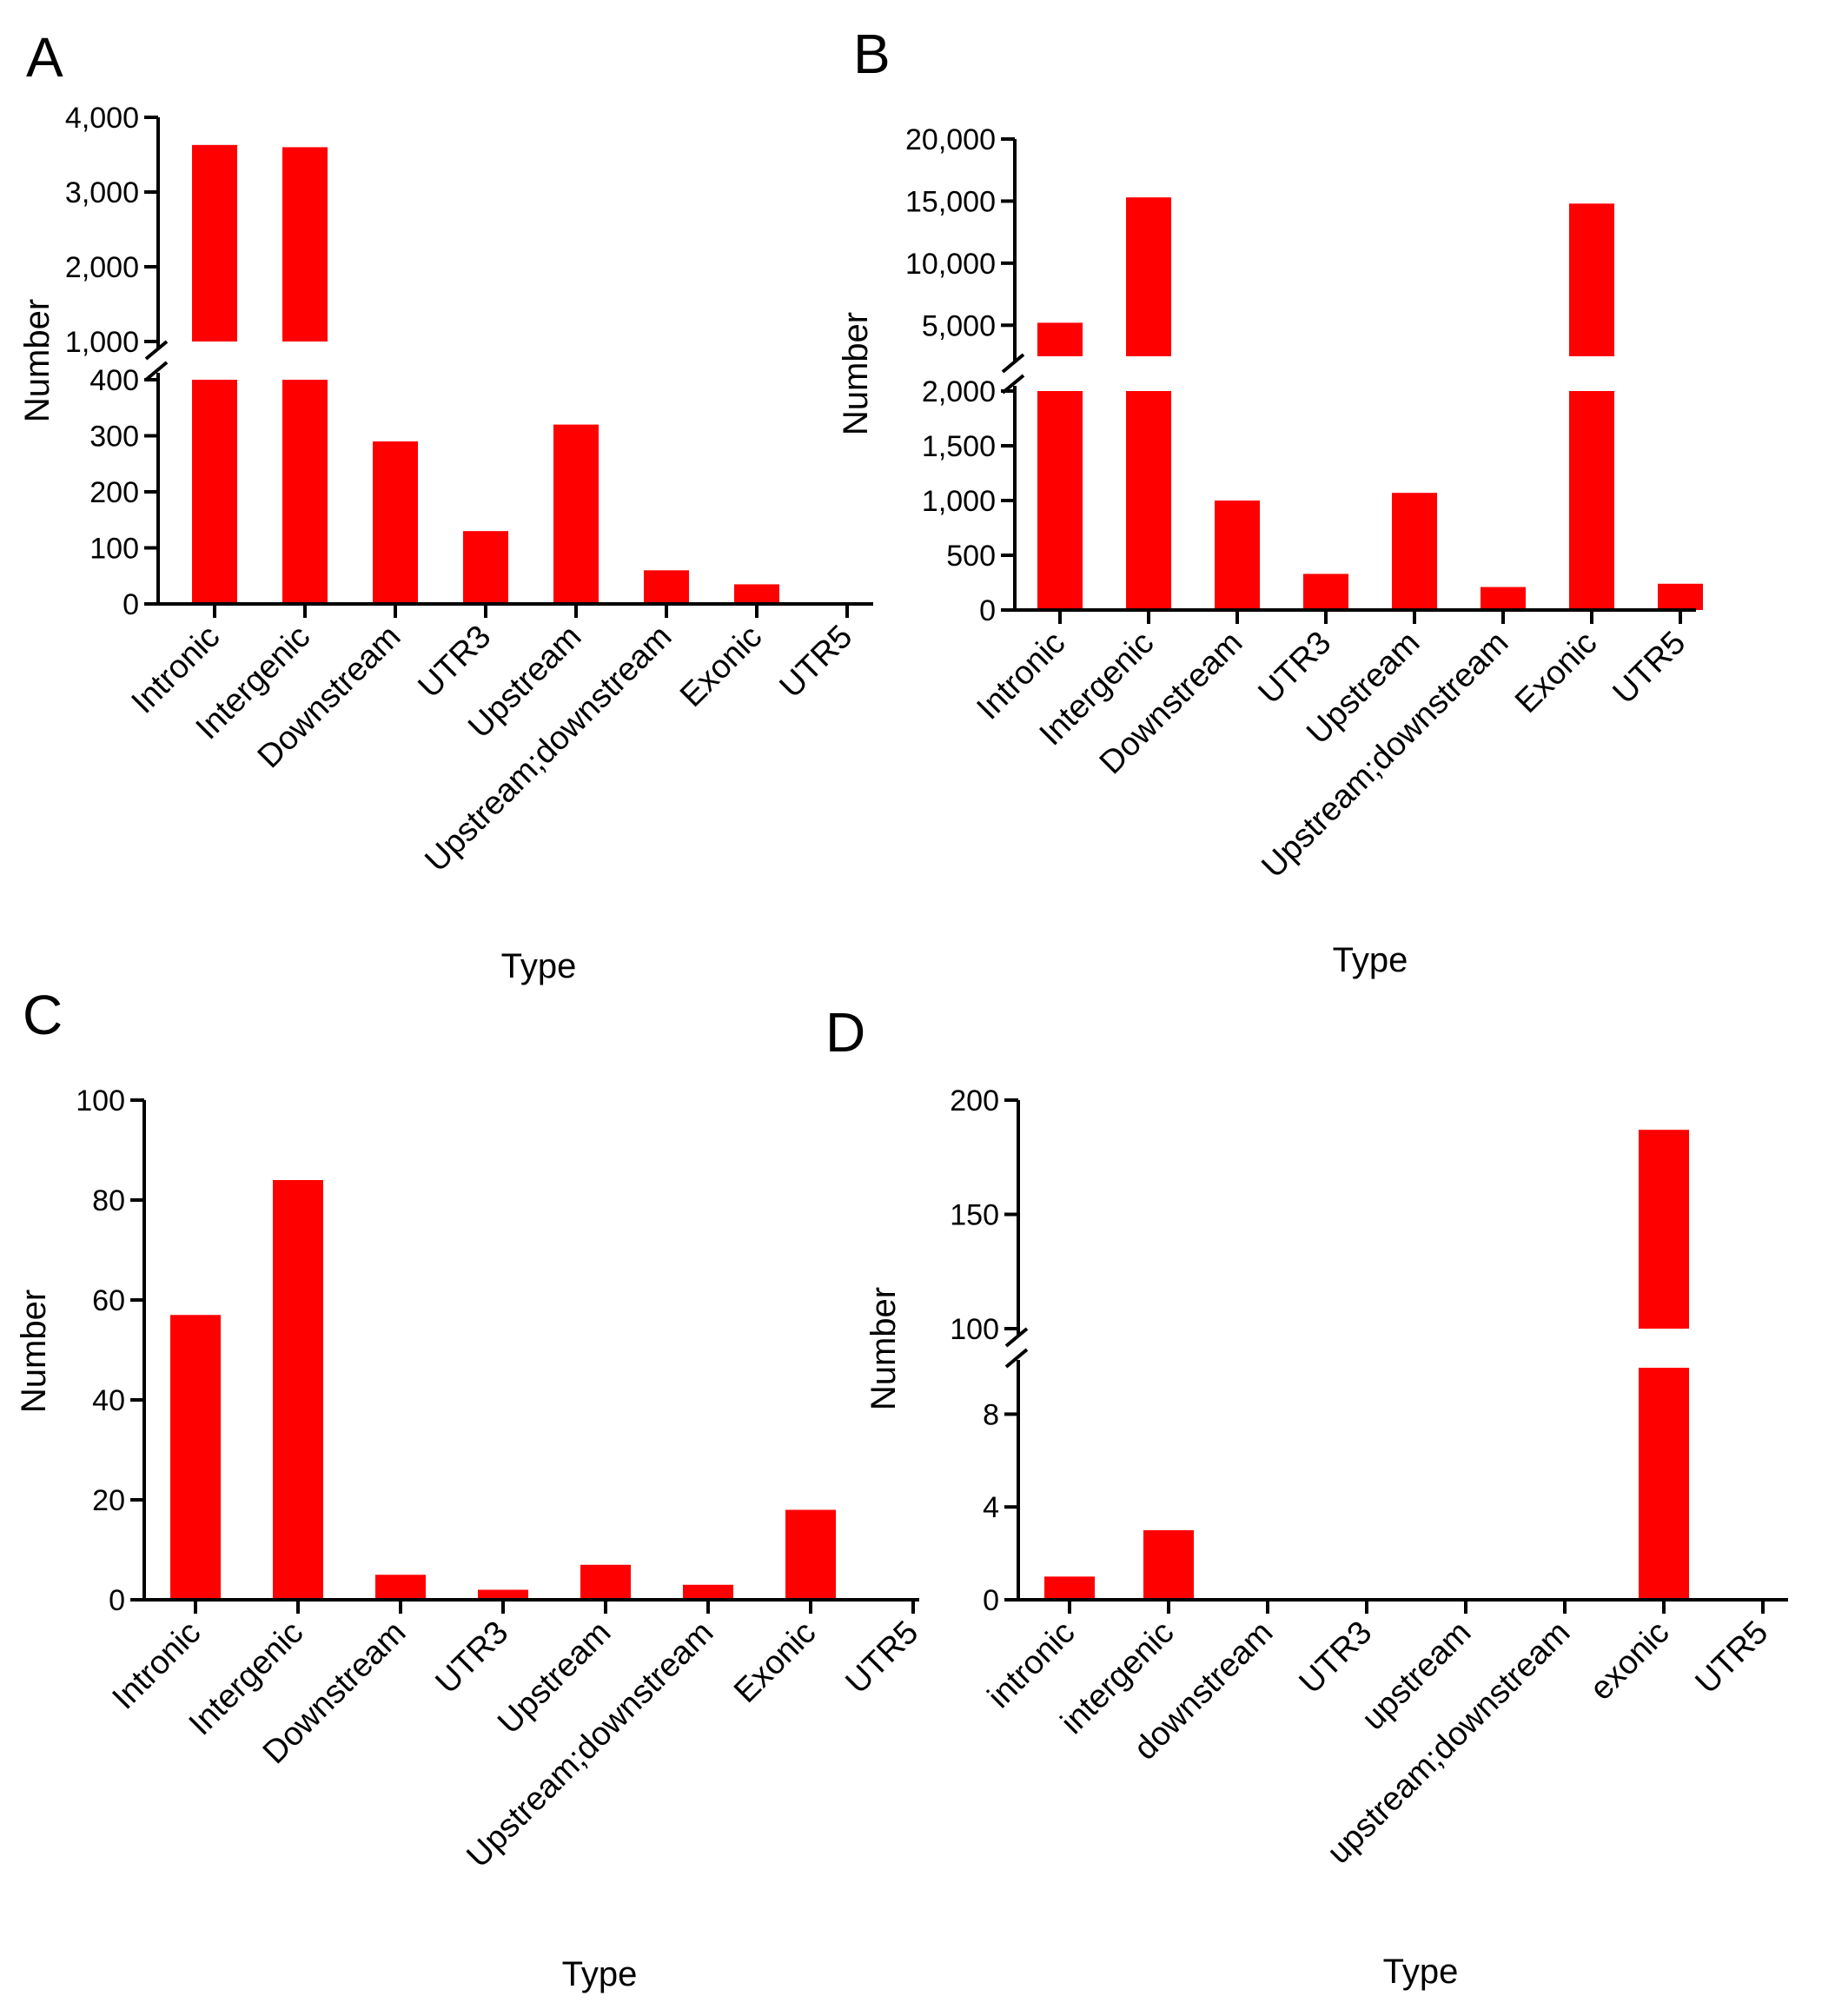 This screenshot has height=2016, width=1835. I want to click on panel-letter-a: A, so click(44, 57).